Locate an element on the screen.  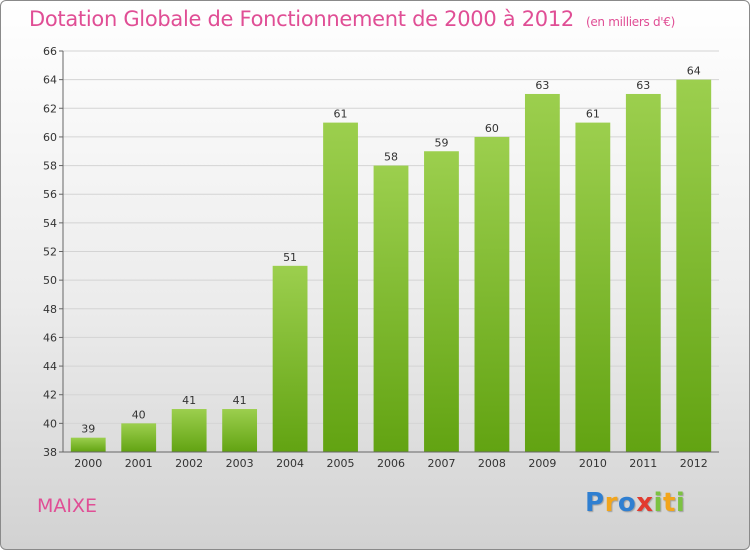
data-label: 59 is located at coordinates (441, 142).